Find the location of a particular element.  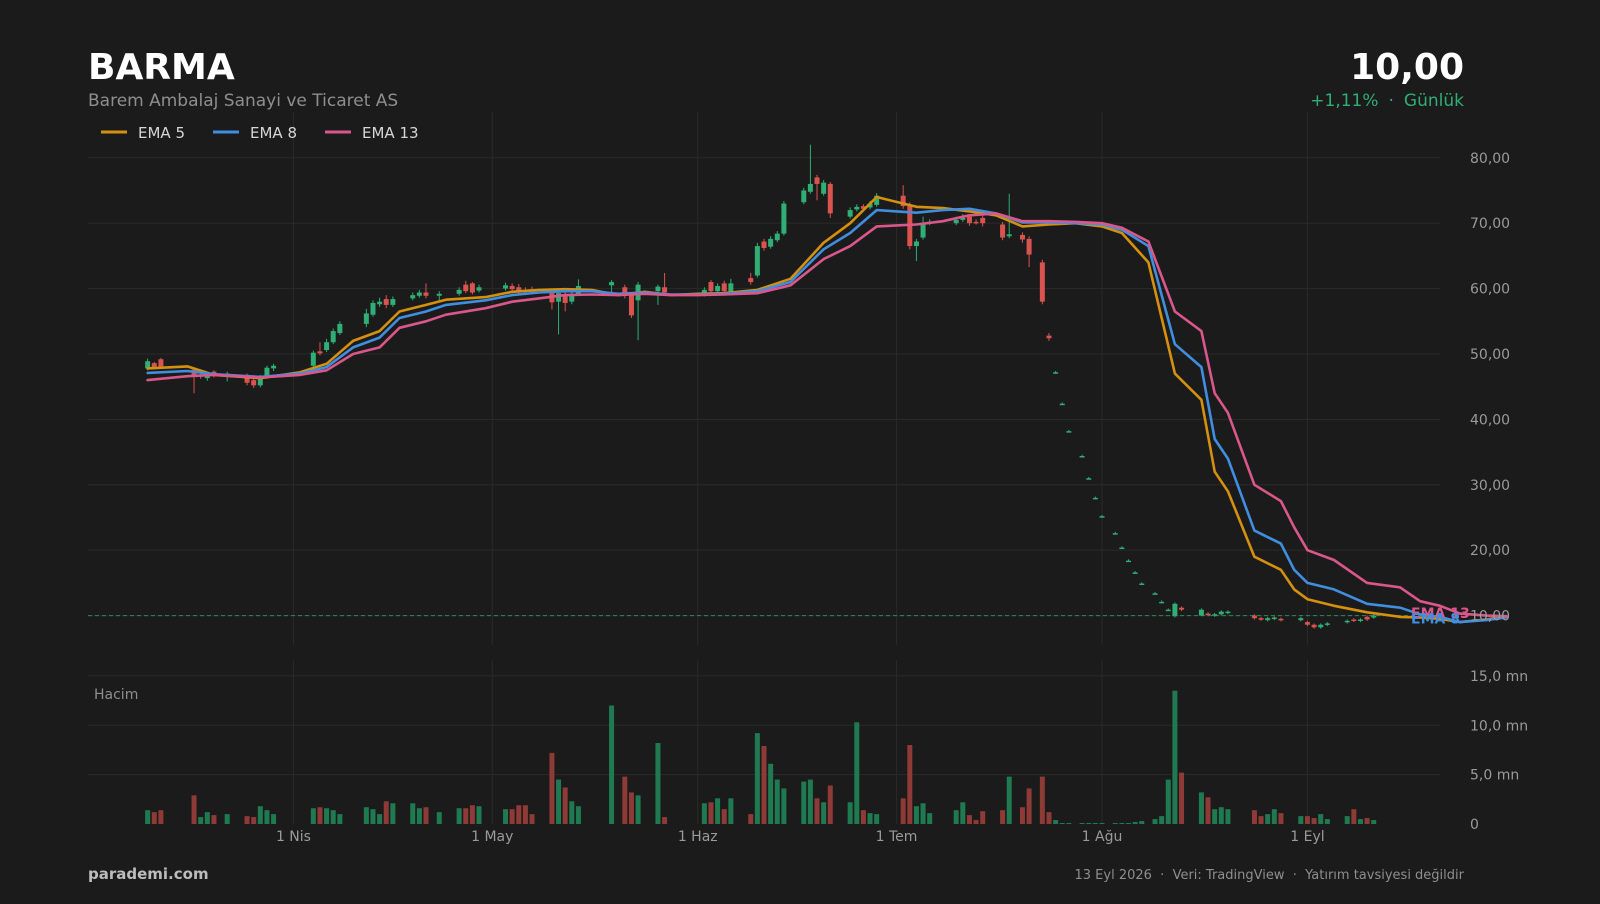

footer-brand: parademi.com is located at coordinates (148, 874).